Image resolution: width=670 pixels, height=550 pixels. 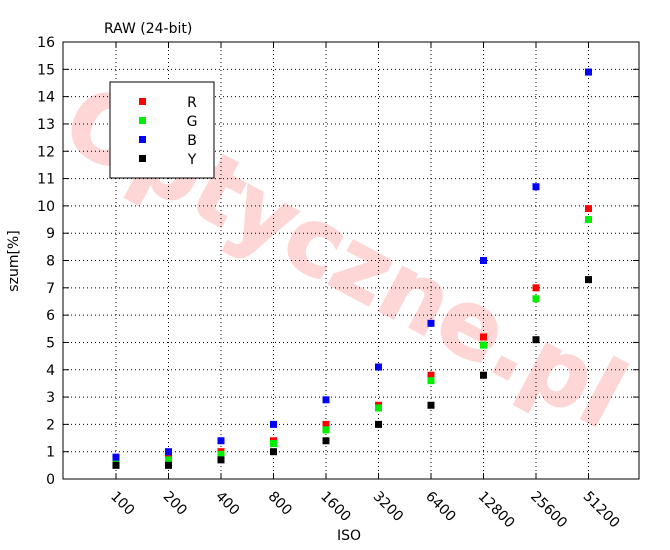 I want to click on y-tick-label: 8, so click(x=50, y=262).